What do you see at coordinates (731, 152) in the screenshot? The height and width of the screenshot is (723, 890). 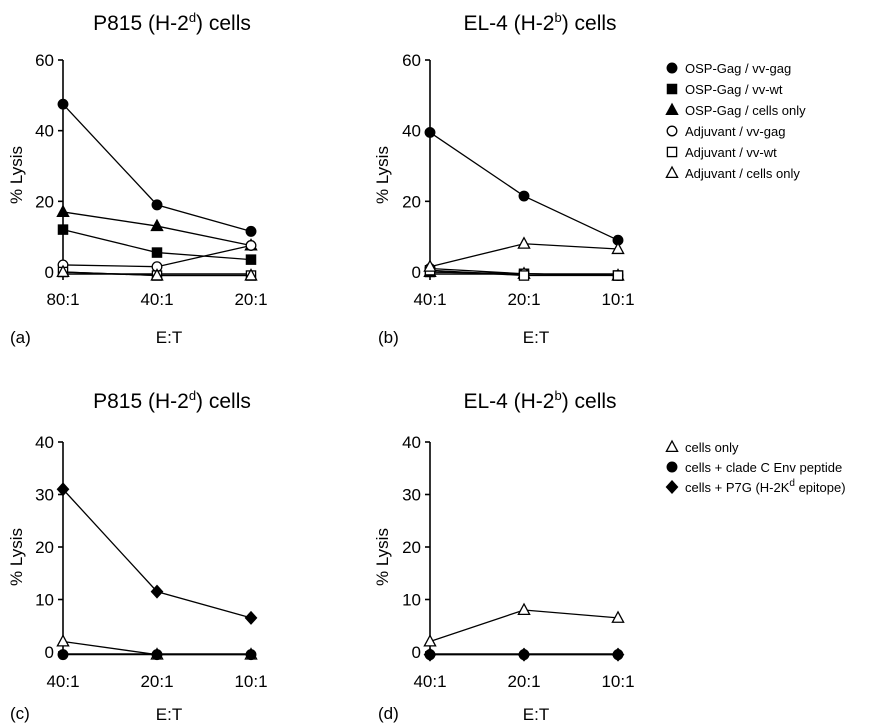 I see `legend-label: Adjuvant / vv-wt` at bounding box center [731, 152].